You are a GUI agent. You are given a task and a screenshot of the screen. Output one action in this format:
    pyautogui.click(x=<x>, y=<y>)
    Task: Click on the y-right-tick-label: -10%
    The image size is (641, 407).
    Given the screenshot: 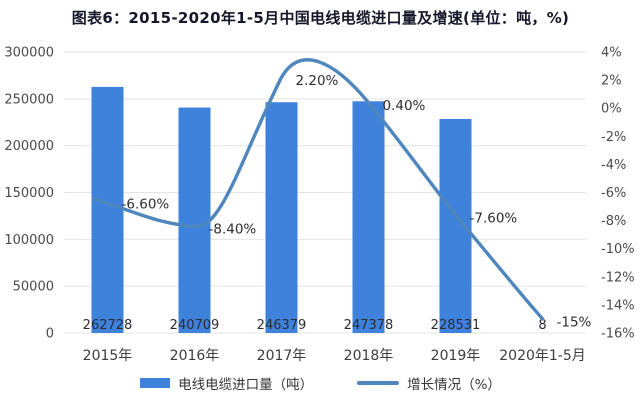 What is the action you would take?
    pyautogui.click(x=618, y=249)
    